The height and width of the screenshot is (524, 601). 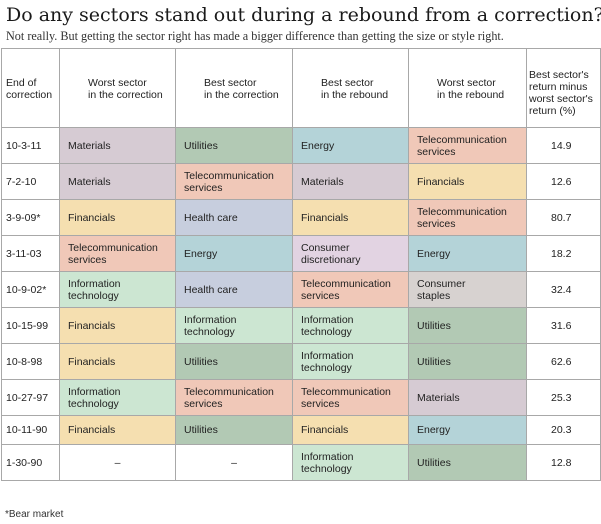 What do you see at coordinates (350, 145) in the screenshot?
I see `cell-best-sector-rebound: Energy` at bounding box center [350, 145].